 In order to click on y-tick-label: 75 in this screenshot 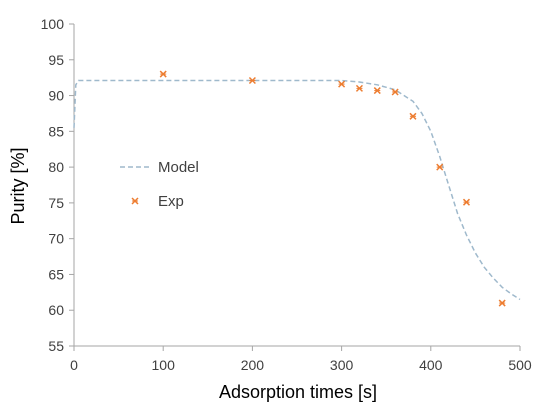, I will do `click(56, 203)`.